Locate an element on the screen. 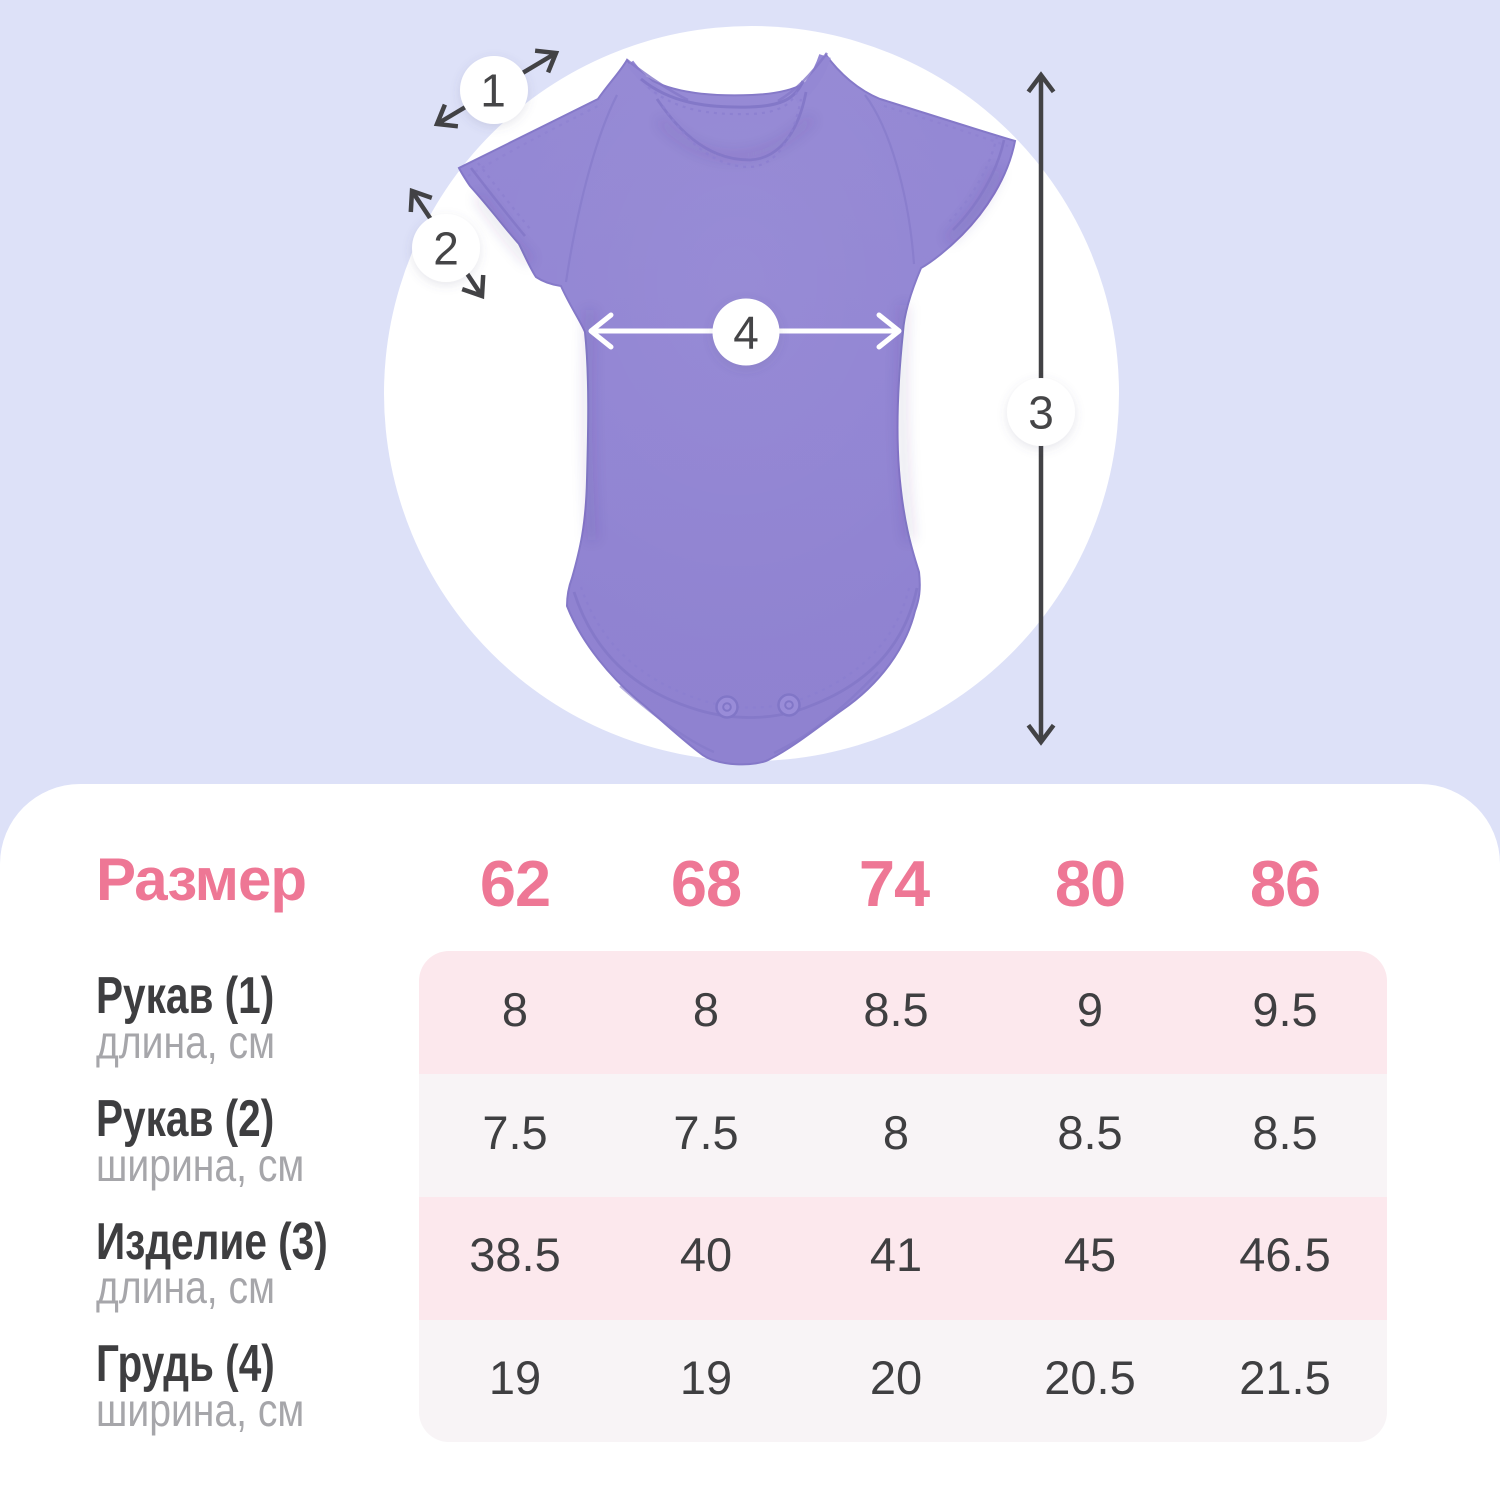 This screenshot has height=1500, width=1500. svg-text: 2 is located at coordinates (446, 249).